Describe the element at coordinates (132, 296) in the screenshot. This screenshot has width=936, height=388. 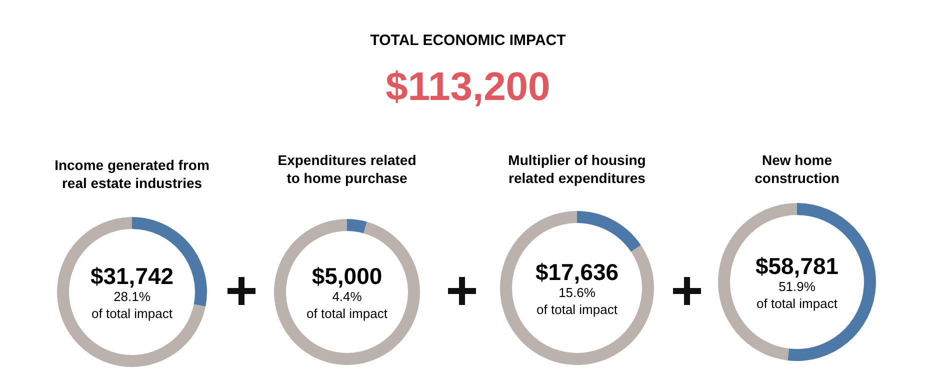
I see `text: 28.1%` at that location.